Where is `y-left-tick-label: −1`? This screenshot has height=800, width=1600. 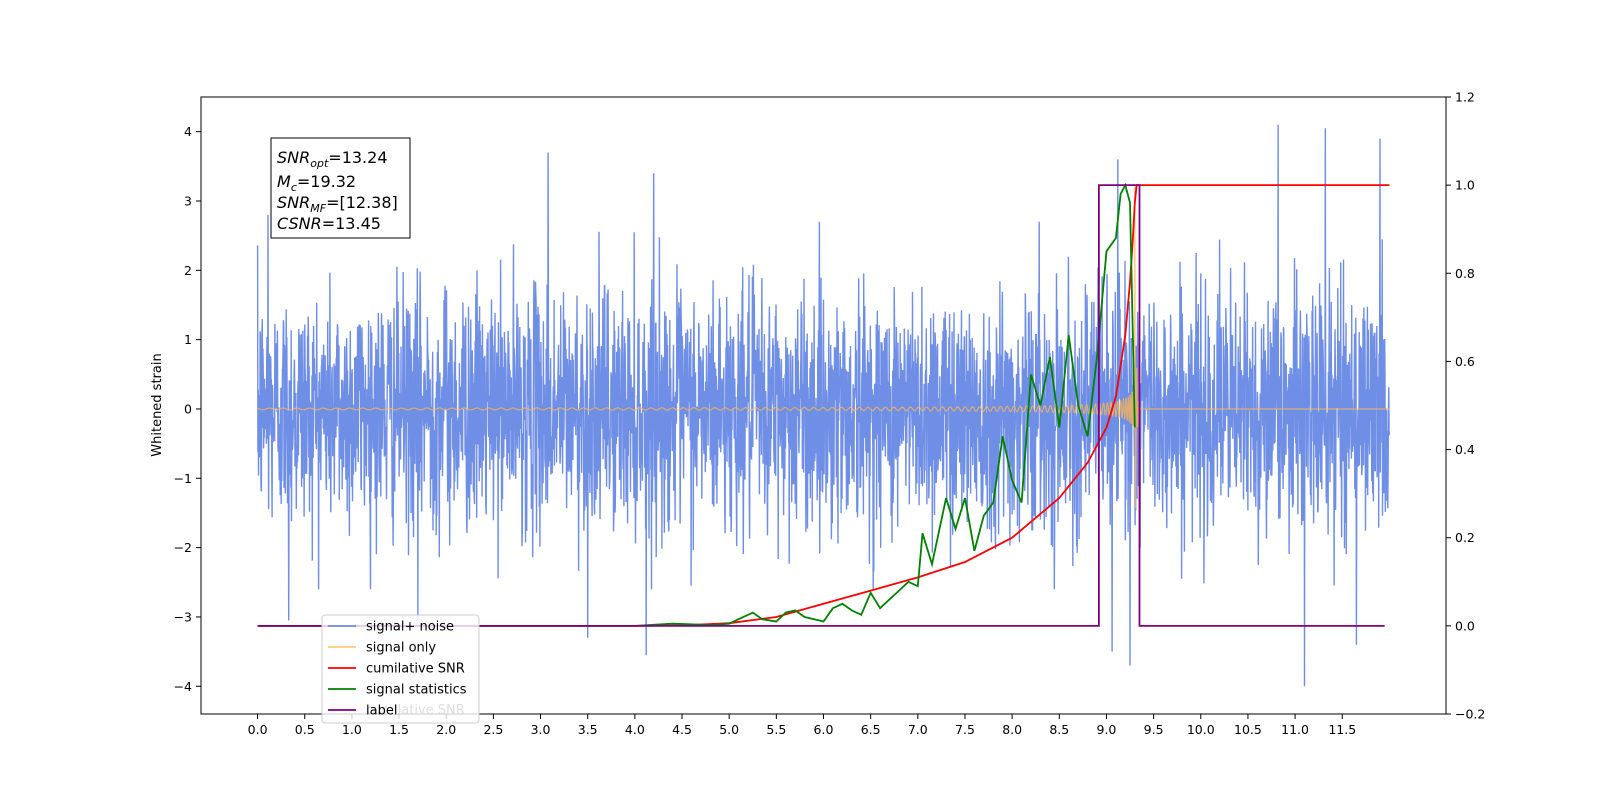
y-left-tick-label: −1 is located at coordinates (183, 478).